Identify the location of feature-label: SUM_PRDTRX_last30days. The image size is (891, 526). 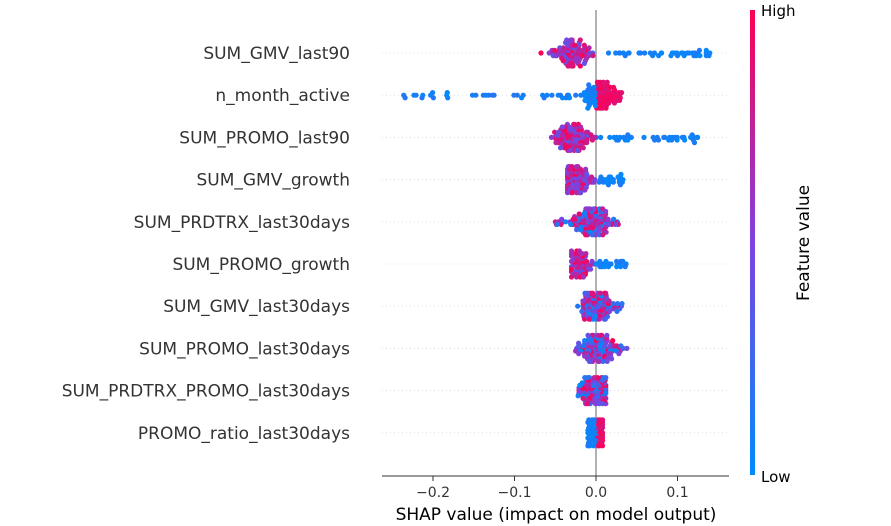
(242, 223).